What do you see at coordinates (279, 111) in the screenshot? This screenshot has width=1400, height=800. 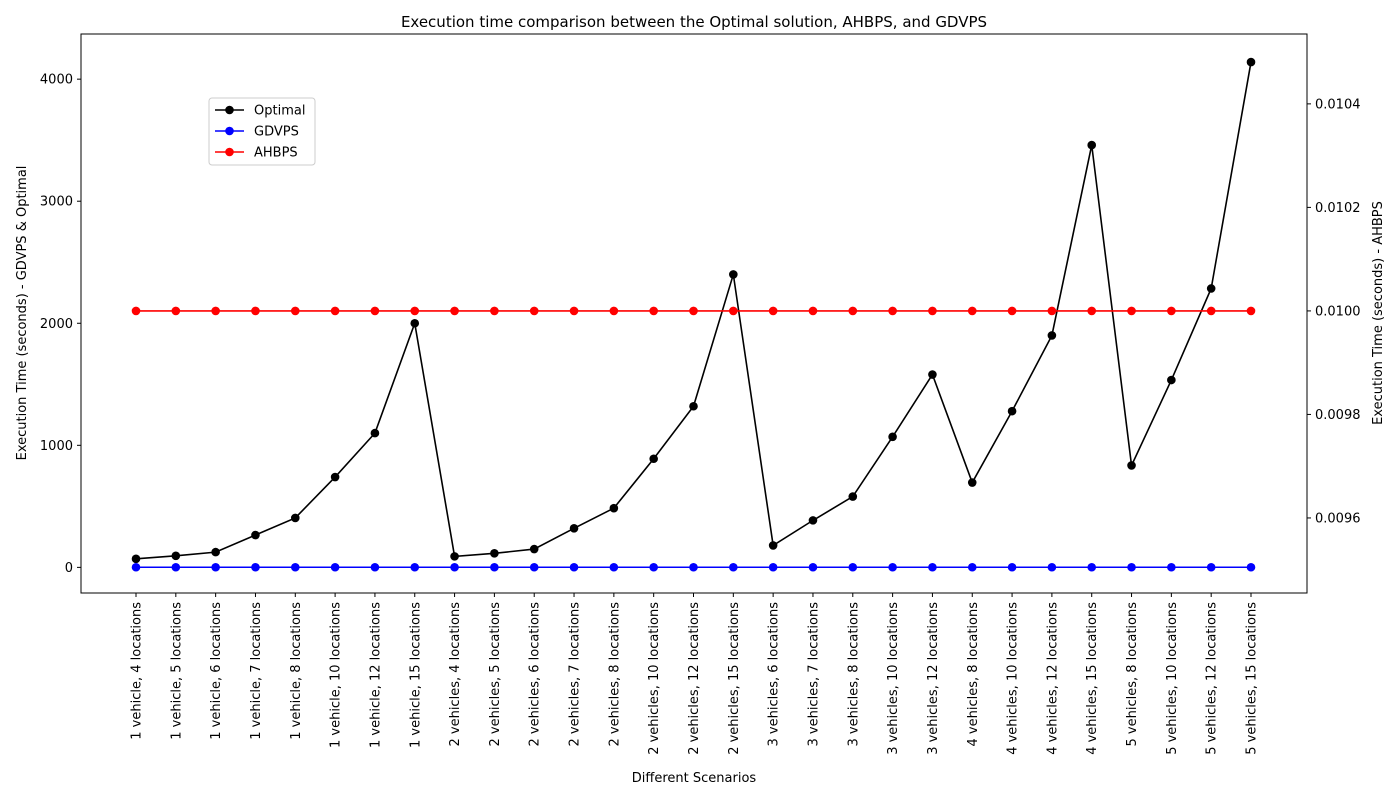 I see `legend-label-optimal: Optimal` at bounding box center [279, 111].